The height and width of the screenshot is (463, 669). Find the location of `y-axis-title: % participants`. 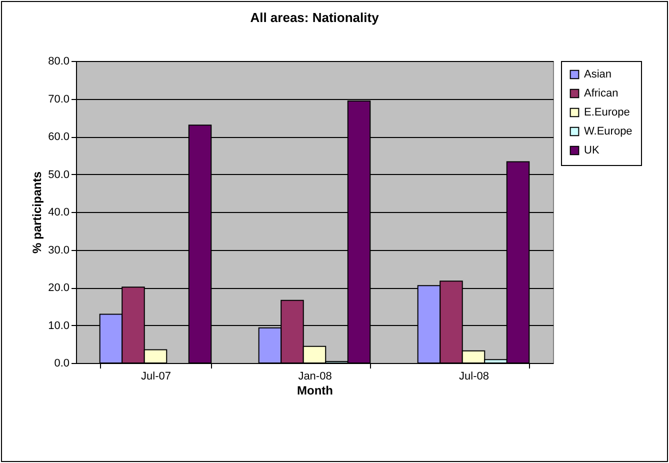

y-axis-title: % participants is located at coordinates (37, 212).